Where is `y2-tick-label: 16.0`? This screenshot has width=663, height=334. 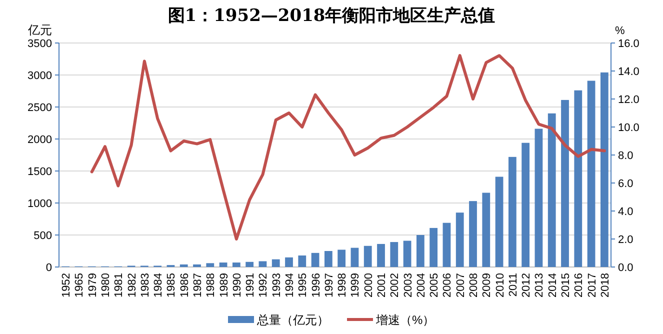 y2-tick-label: 16.0 is located at coordinates (629, 44).